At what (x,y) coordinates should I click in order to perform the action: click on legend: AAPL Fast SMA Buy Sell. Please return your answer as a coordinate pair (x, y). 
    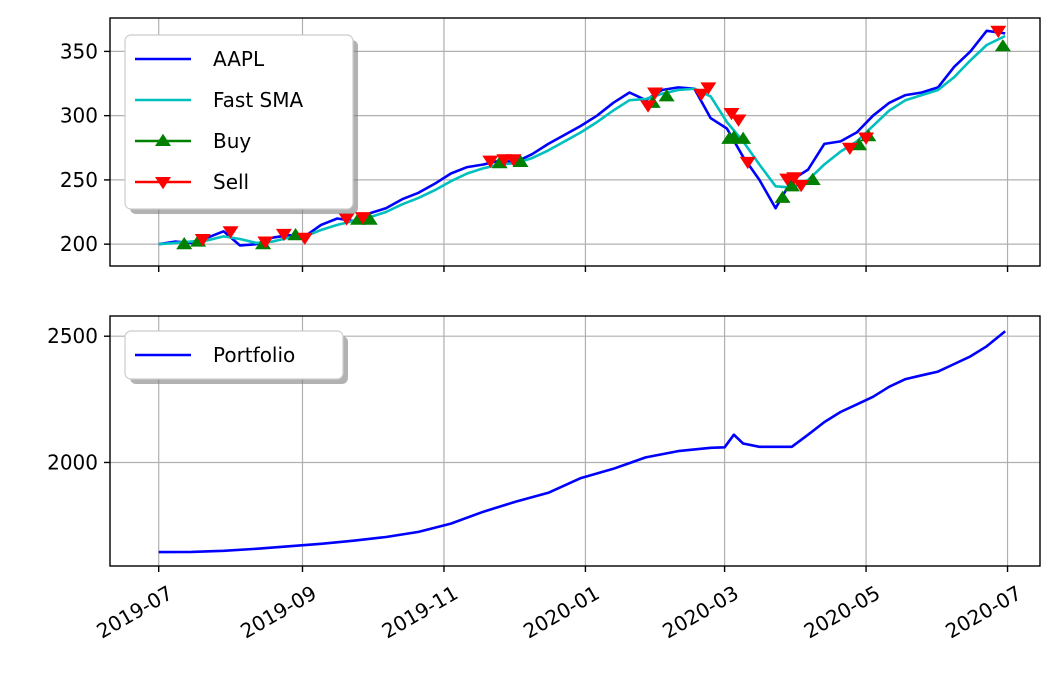
    Looking at the image, I should click on (241, 124).